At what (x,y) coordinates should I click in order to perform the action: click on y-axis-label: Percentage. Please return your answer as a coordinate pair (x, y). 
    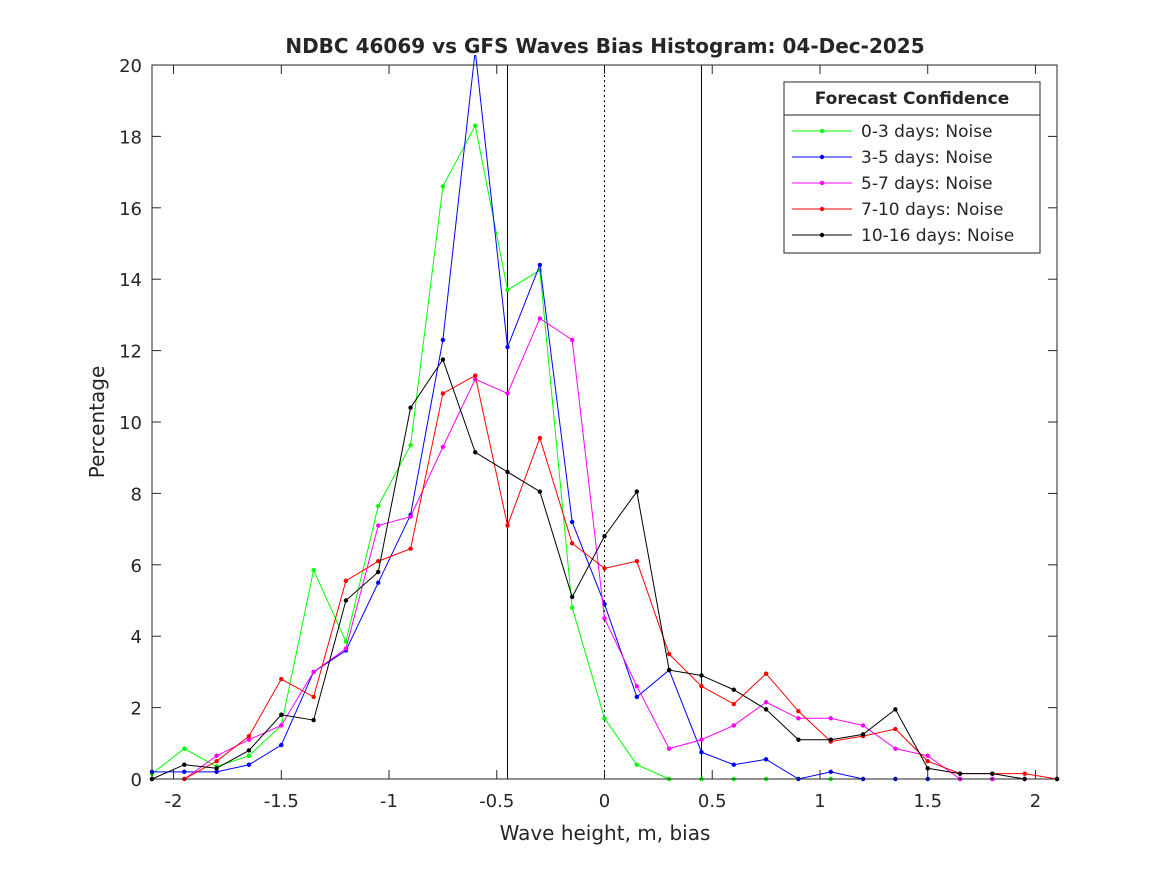
    Looking at the image, I should click on (97, 422).